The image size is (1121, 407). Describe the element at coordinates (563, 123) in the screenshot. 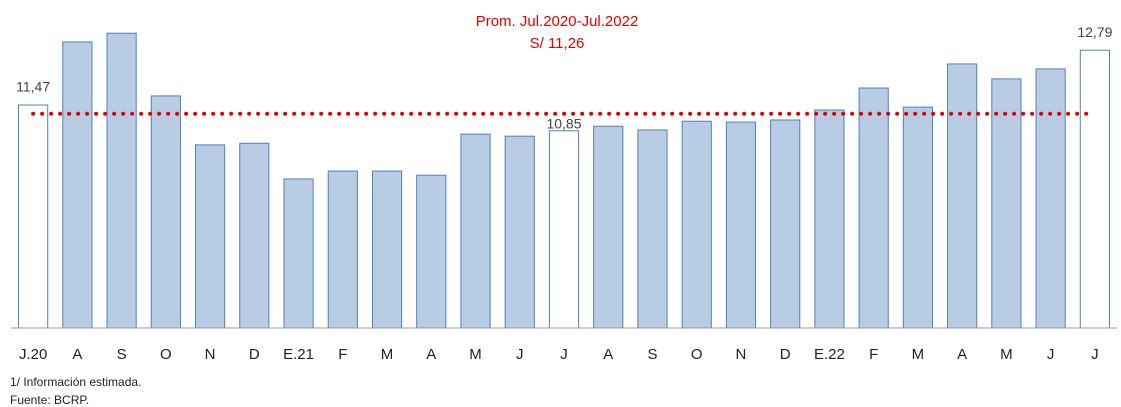

I see `value-label: 10,85` at that location.